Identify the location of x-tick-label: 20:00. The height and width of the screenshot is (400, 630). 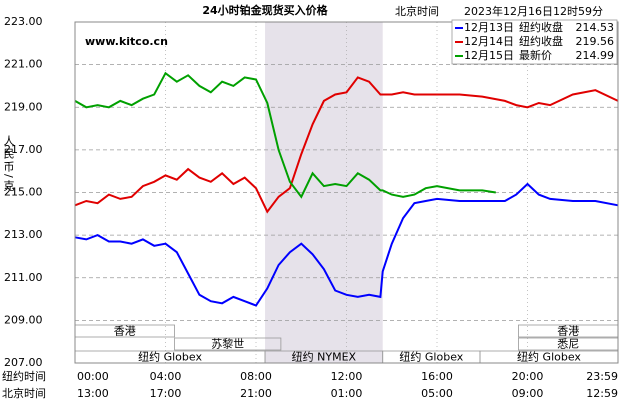
(528, 376).